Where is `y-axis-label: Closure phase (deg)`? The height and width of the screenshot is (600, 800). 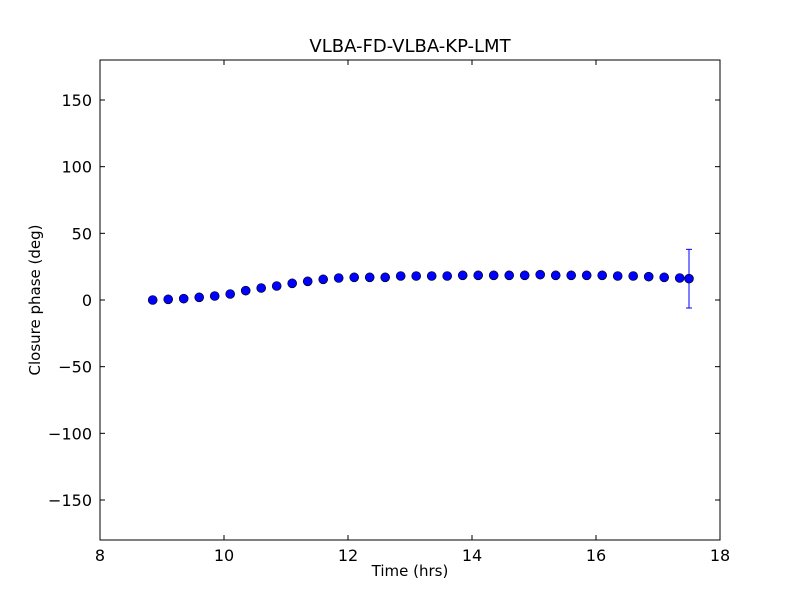
y-axis-label: Closure phase (deg) is located at coordinates (35, 300).